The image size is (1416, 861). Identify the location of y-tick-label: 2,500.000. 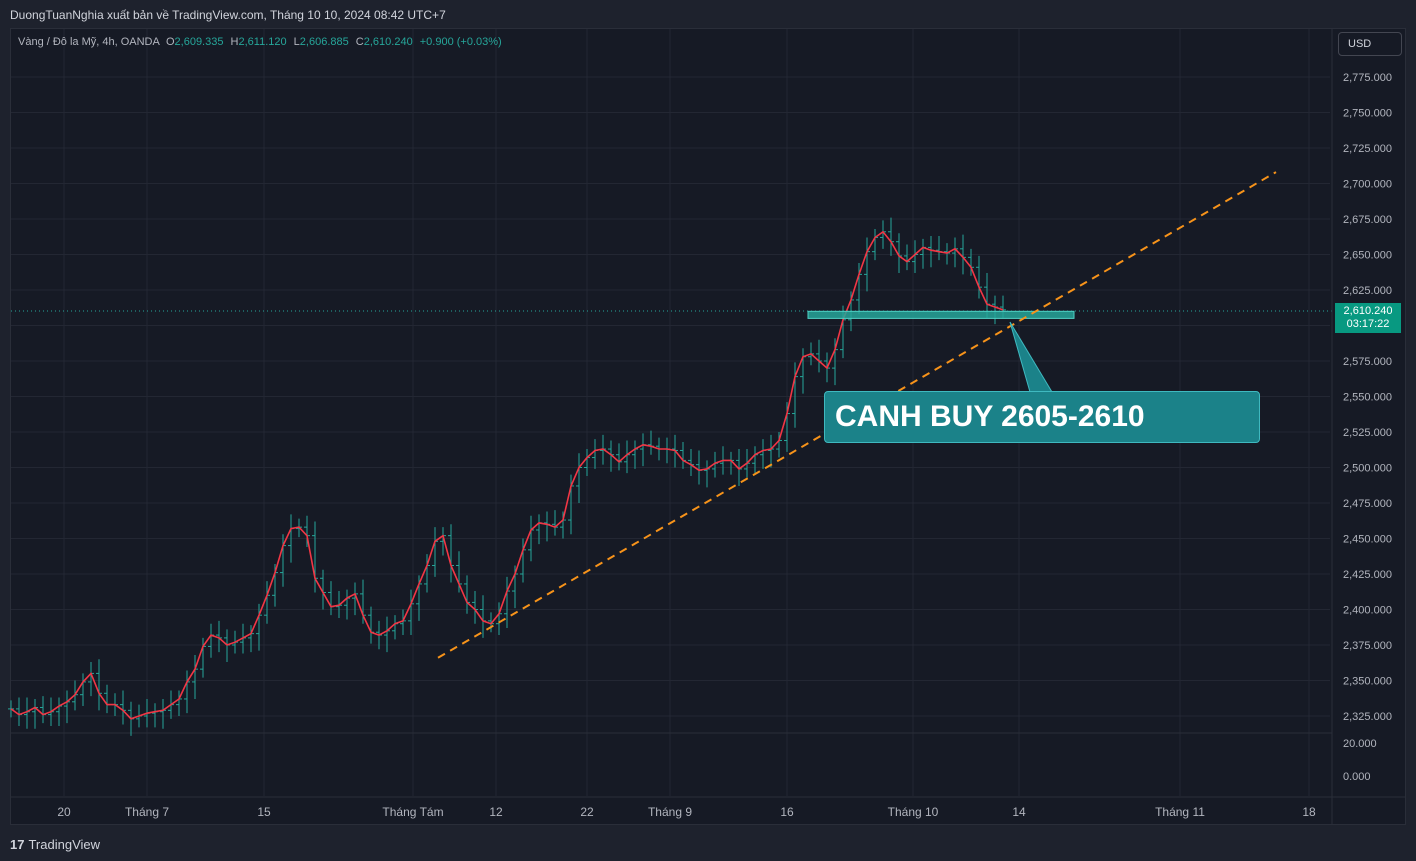
(1367, 469).